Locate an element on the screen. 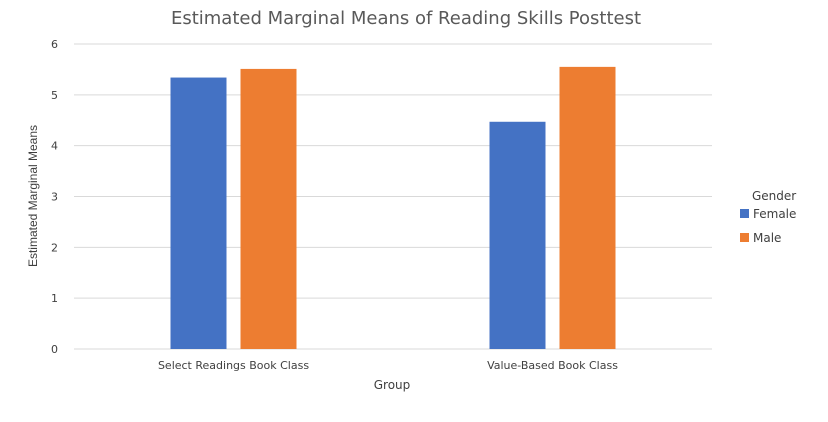  y-tick-label: 4 is located at coordinates (54, 146).